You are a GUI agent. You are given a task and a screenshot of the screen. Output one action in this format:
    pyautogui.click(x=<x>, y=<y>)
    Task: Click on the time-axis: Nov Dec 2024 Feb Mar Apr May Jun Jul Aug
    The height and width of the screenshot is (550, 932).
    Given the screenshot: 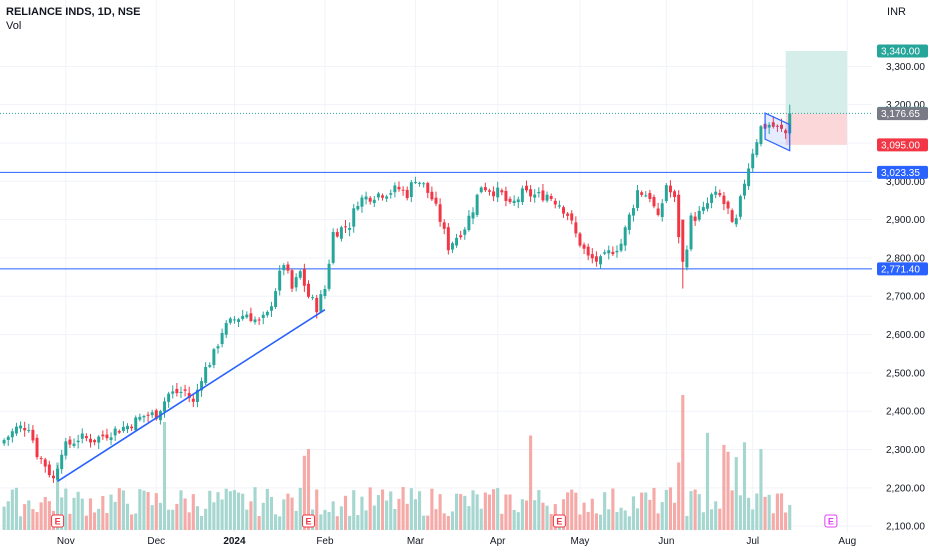 What is the action you would take?
    pyautogui.click(x=456, y=541)
    